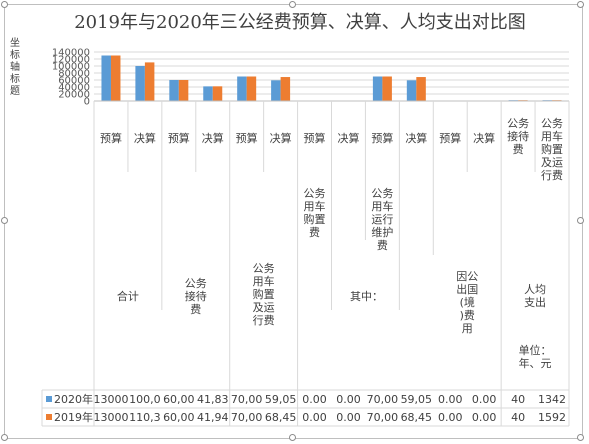 Image resolution: width=589 pixels, height=444 pixels. What do you see at coordinates (71, 53) in the screenshot?
I see `y-tick-label: 140000` at bounding box center [71, 53].